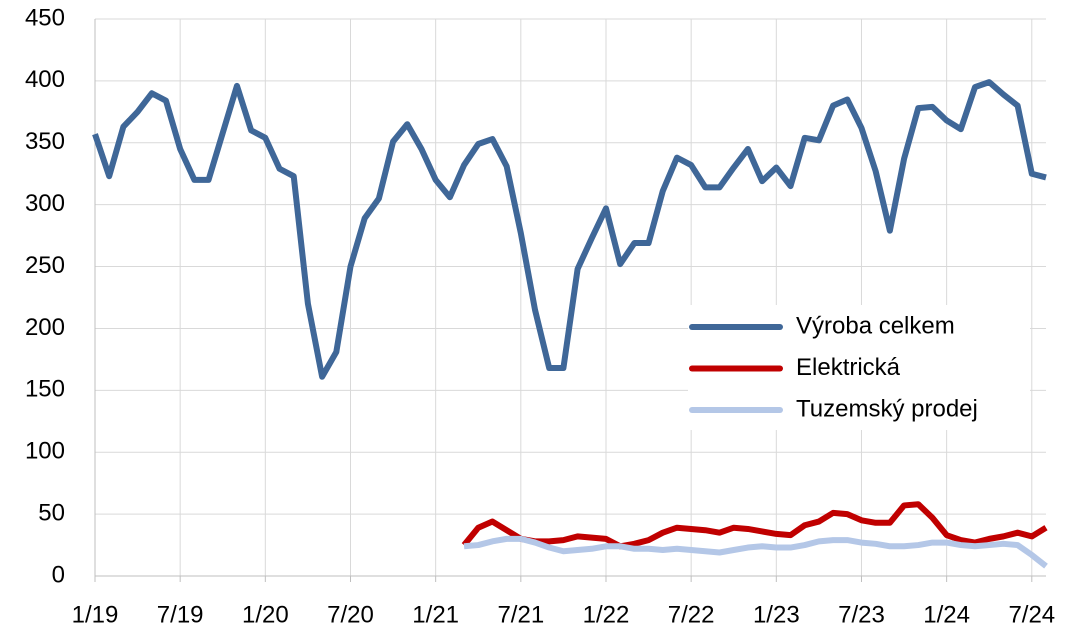  What do you see at coordinates (45, 327) in the screenshot?
I see `y-tick-label: 200` at bounding box center [45, 327].